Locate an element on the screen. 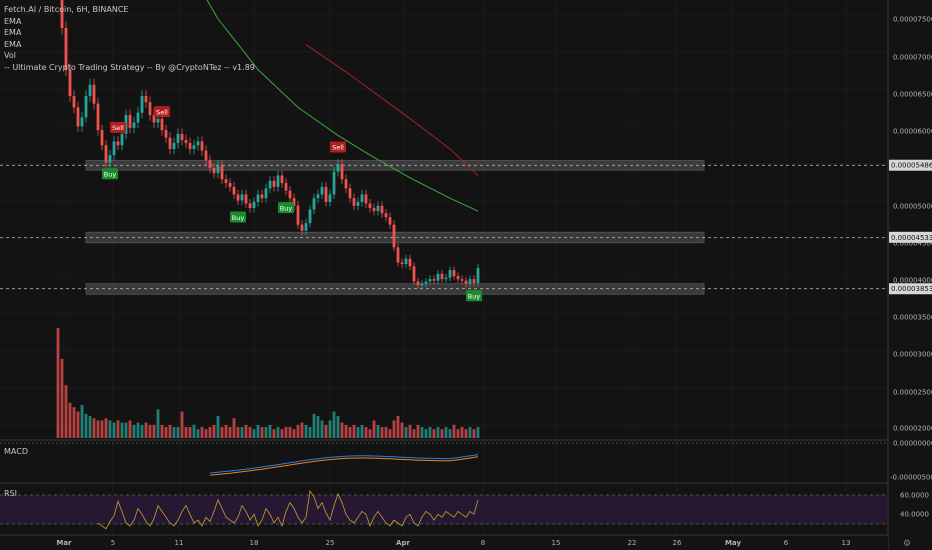  price-marker-label: 0.00005486 is located at coordinates (911, 166).